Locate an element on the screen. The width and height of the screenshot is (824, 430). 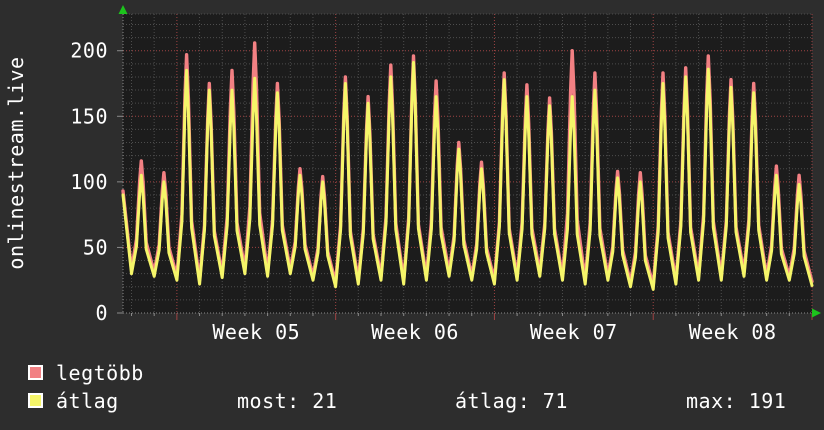
y-tick-label: 200 is located at coordinates (89, 51).